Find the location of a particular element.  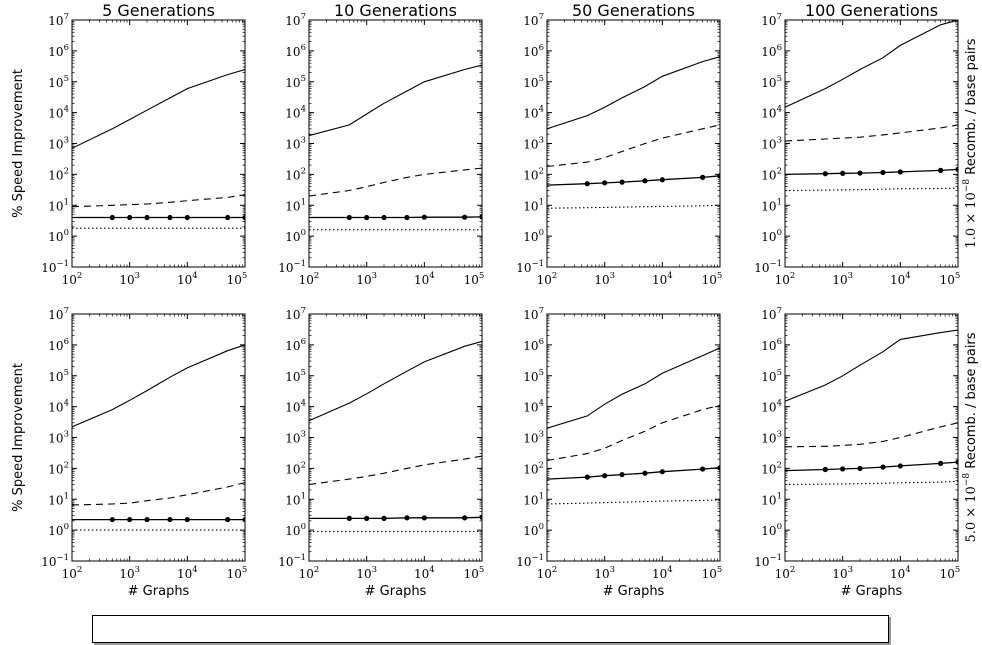

panel-title: 50 Generations is located at coordinates (633, 10).